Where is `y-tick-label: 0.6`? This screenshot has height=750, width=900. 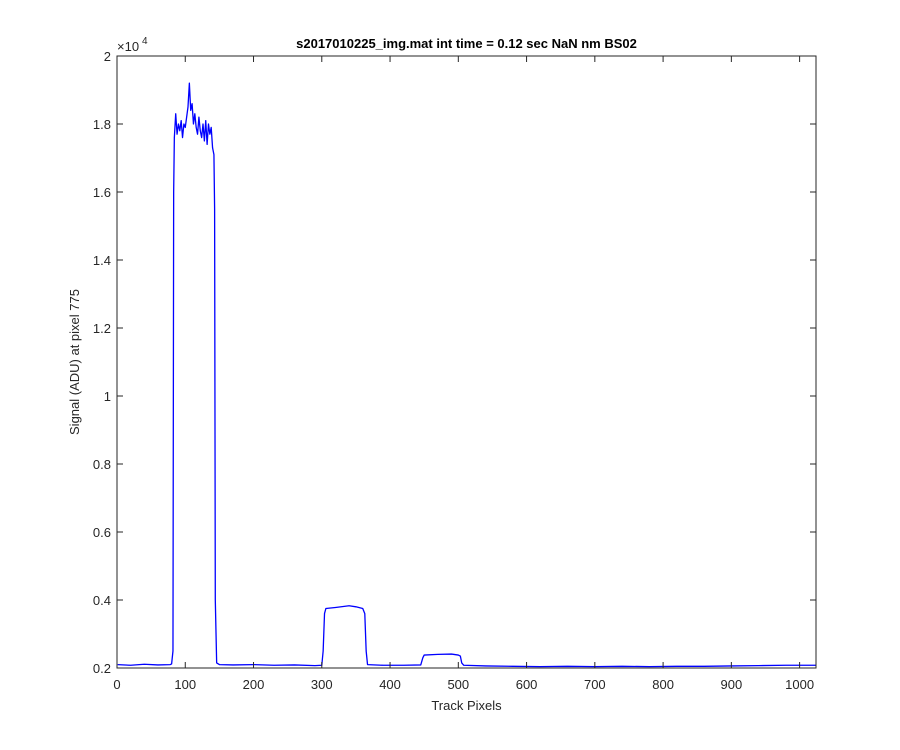 y-tick-label: 0.6 is located at coordinates (102, 532).